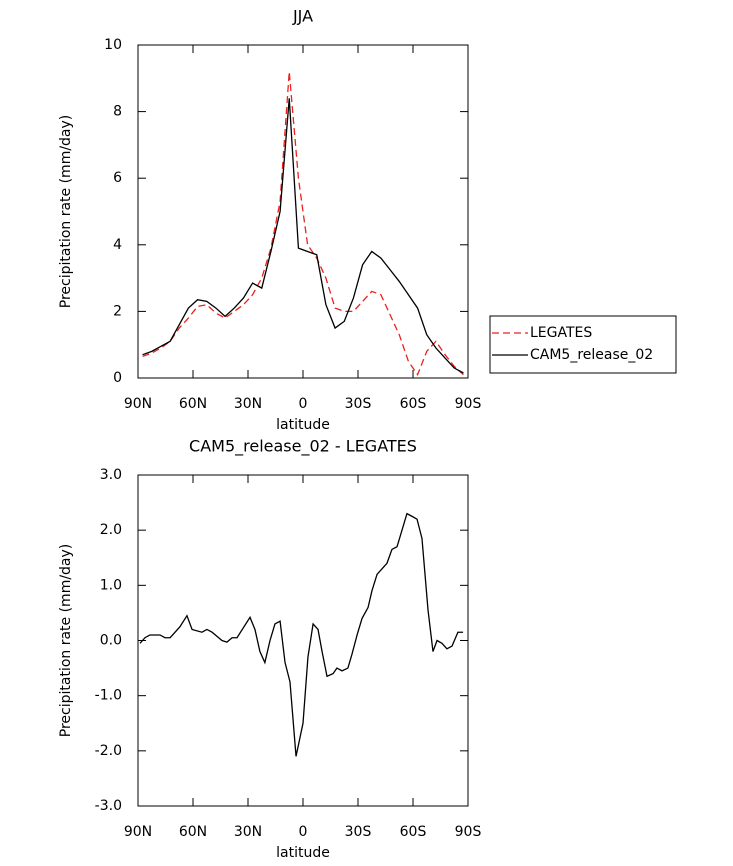  I want to click on y-tick-label: 3.0, so click(111, 475).